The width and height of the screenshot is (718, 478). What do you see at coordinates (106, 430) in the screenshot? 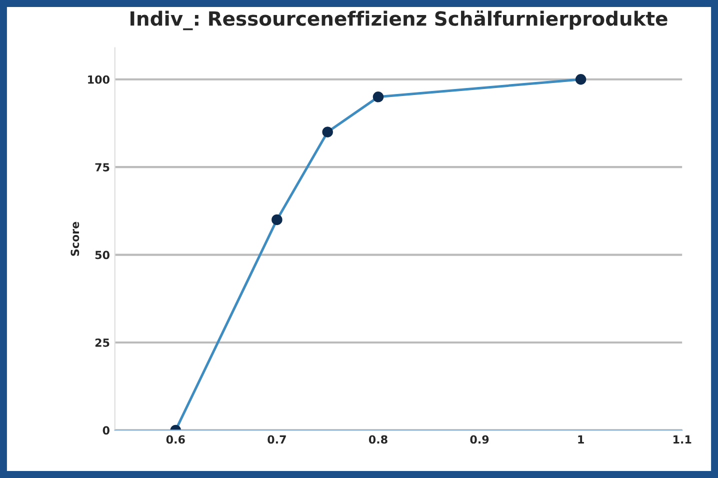
I see `y-tick-label: 0` at bounding box center [106, 430].